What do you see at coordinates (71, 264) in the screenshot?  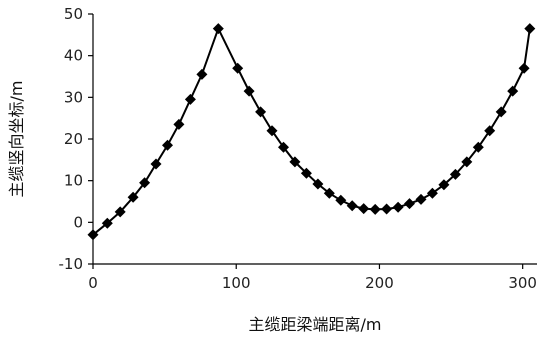 I see `y-tick-label: -10` at bounding box center [71, 264].